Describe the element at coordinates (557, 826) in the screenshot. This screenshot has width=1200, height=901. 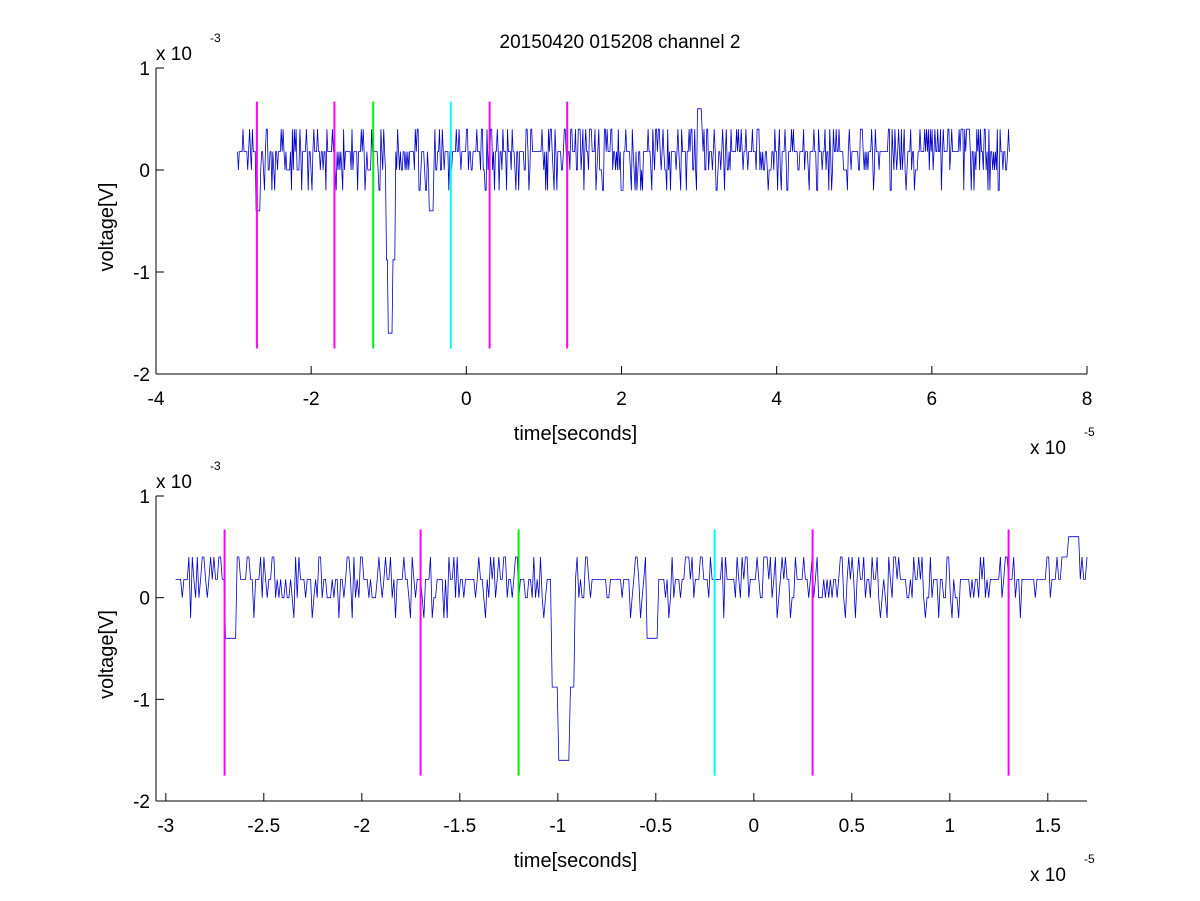
I see `x-tick-label: -1` at that location.